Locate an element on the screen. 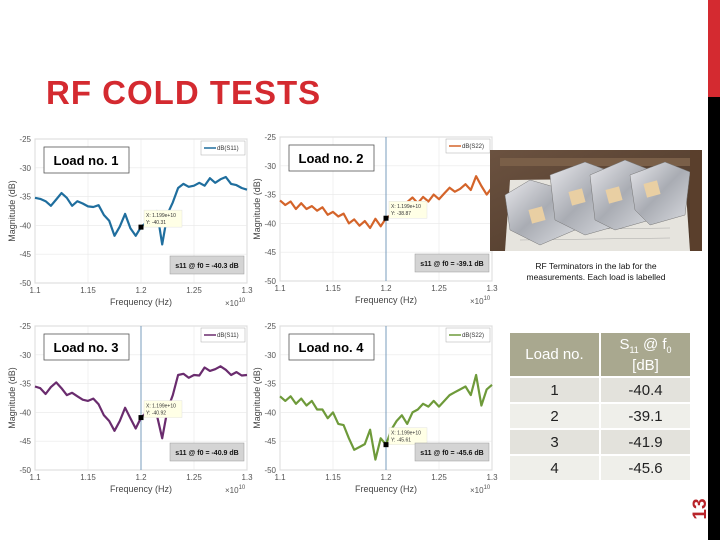 The image size is (720, 540). load-label: Load no. 2 is located at coordinates (331, 158).